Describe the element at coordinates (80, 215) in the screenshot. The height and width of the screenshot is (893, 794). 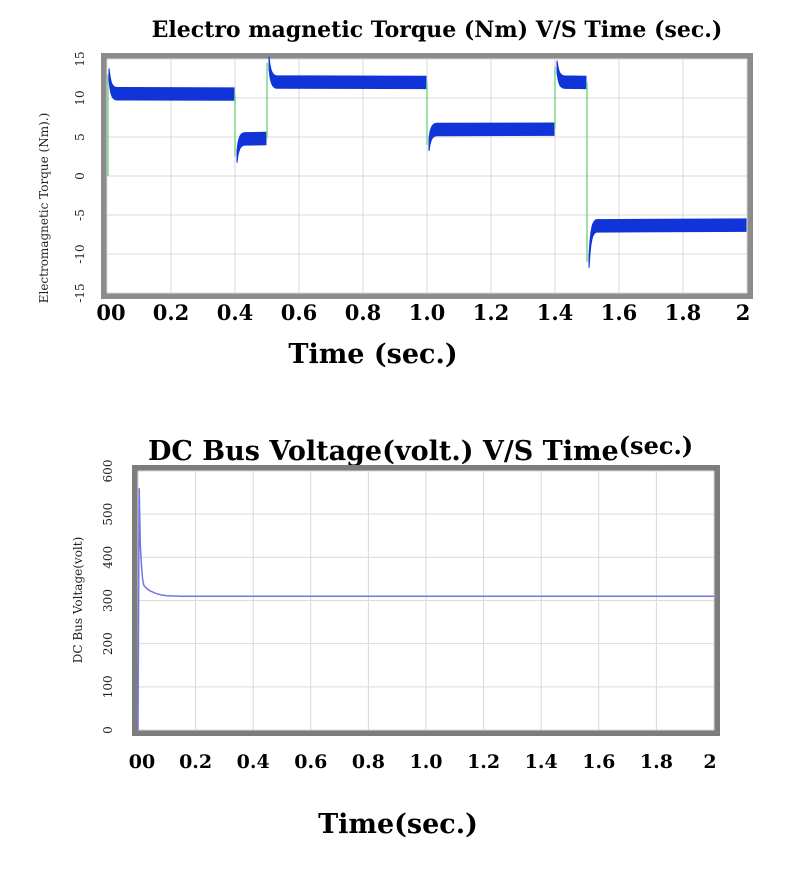
I see `y-tick-label: -5` at that location.